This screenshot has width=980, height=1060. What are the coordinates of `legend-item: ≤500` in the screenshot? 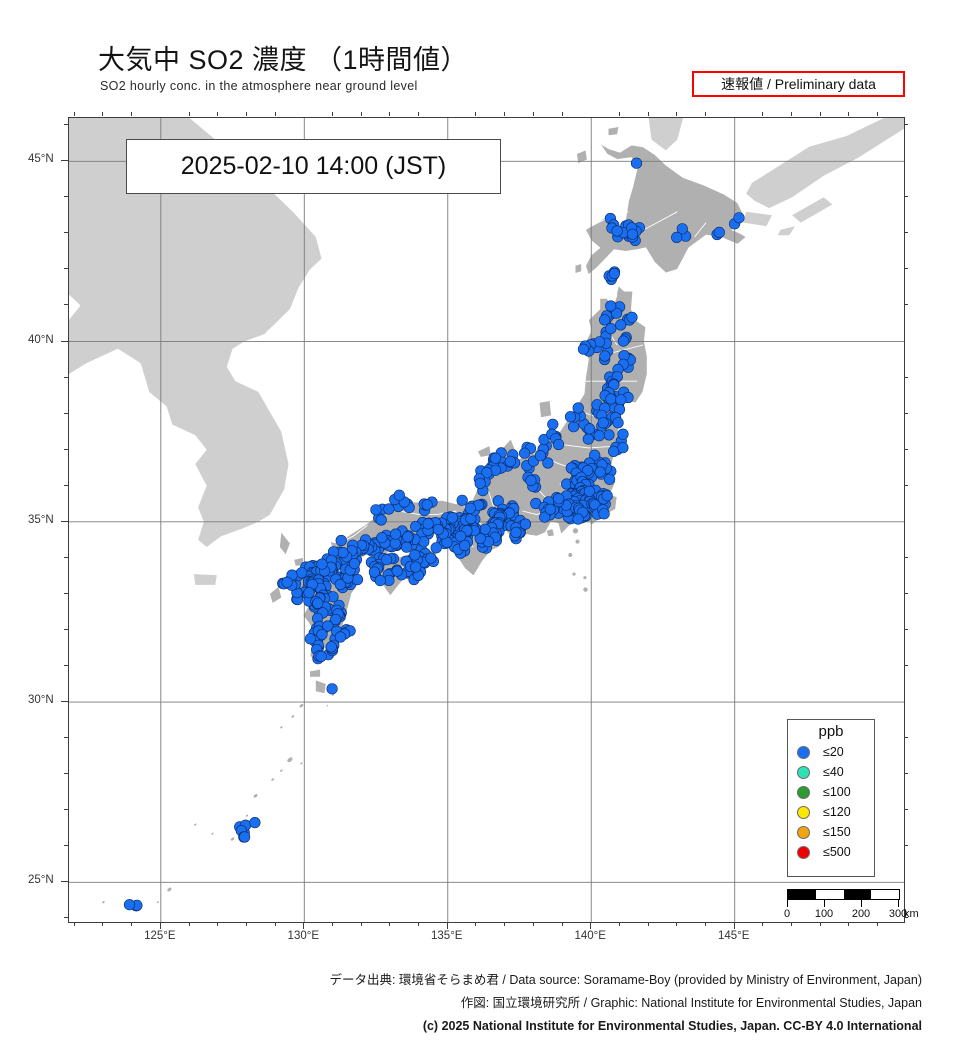 It's located at (831, 852).